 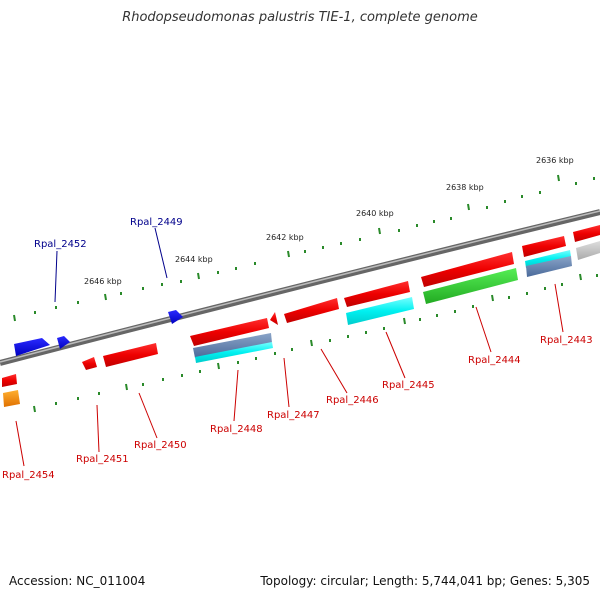 I want to click on gene-label-rpal-2451: Rpal_2451, so click(x=102, y=459).